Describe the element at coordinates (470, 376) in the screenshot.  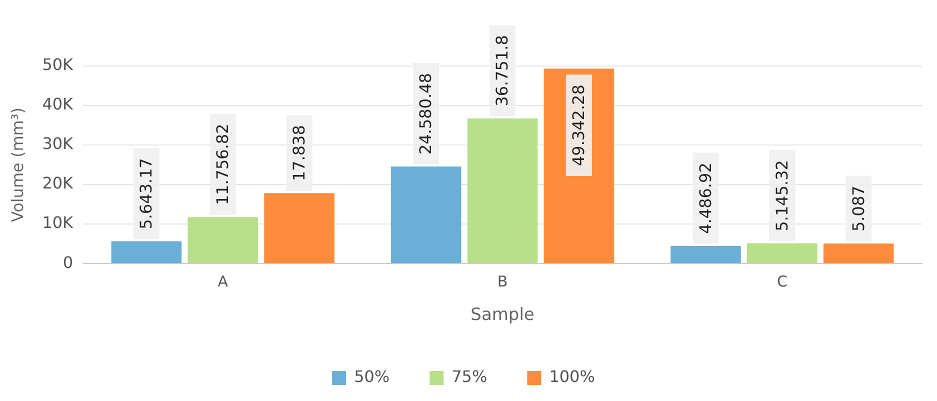
I see `legend-label: 75%` at that location.